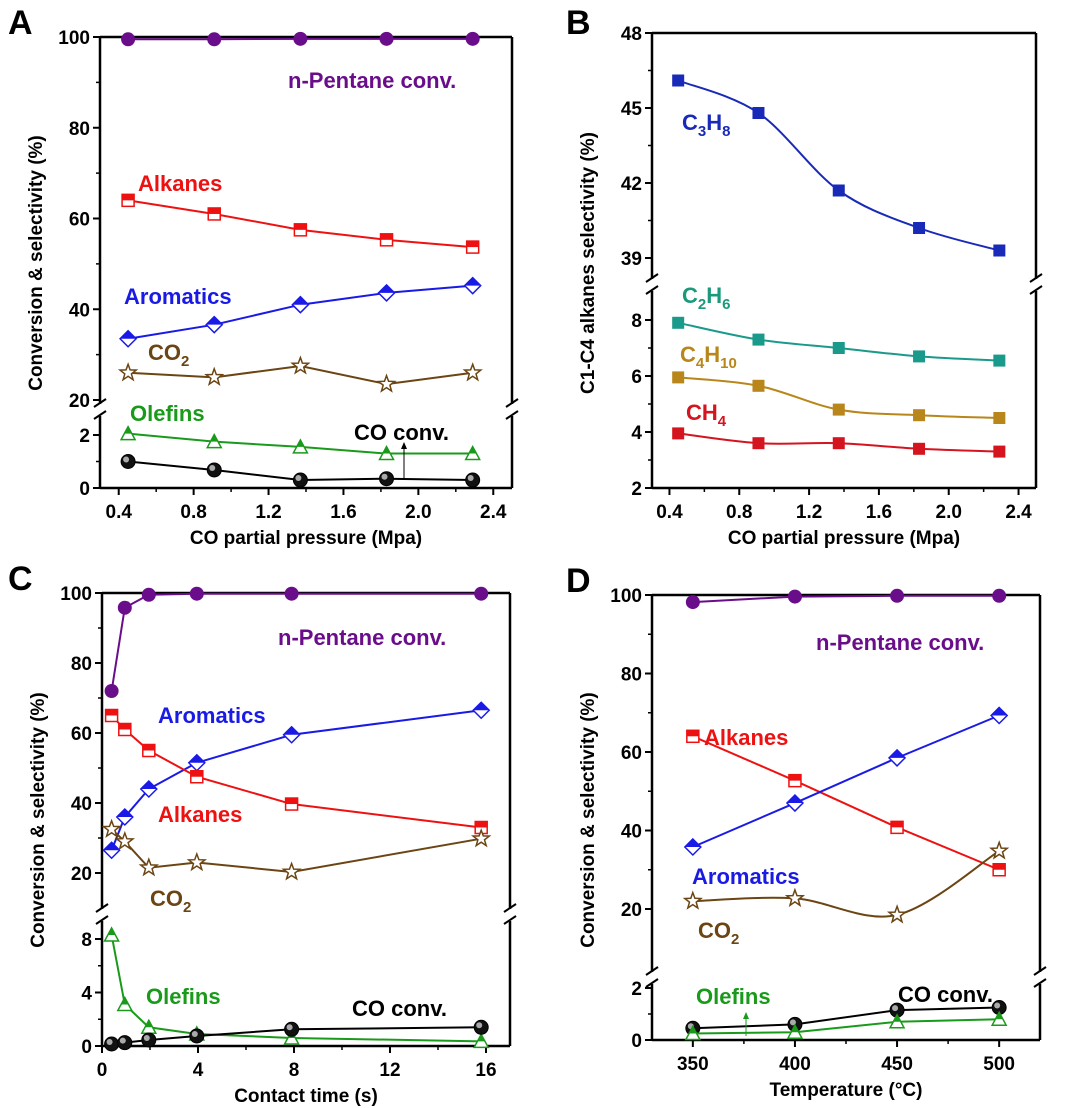 Image resolution: width=1080 pixels, height=1108 pixels. Describe the element at coordinates (102, 1070) in the screenshot. I see `c-xtick-label: 0` at that location.